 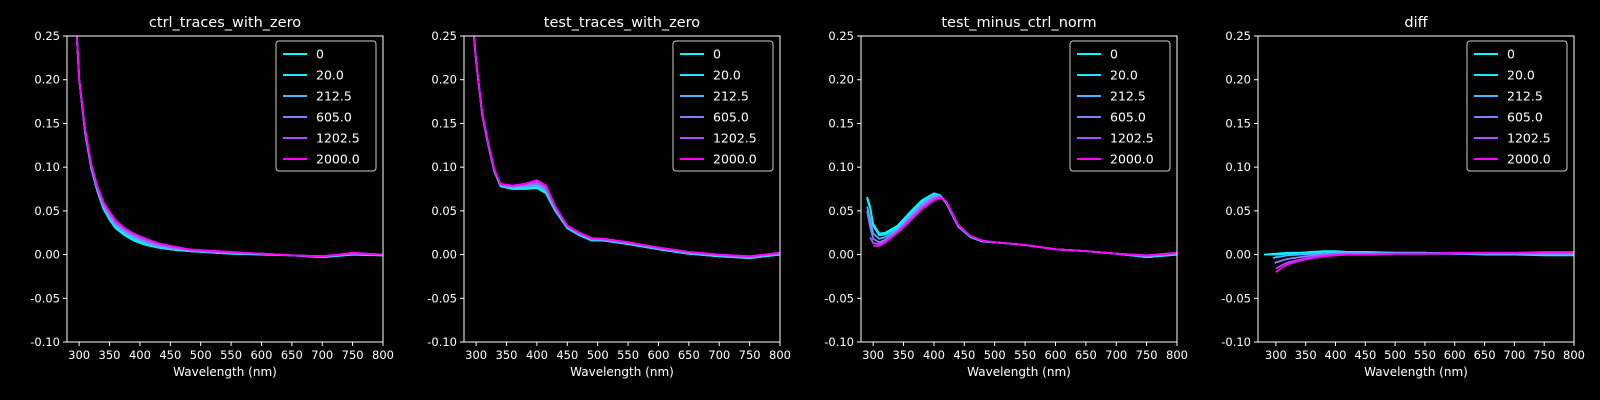 What do you see at coordinates (225, 23) in the screenshot?
I see `chart-title: ctrl_traces_with_zero` at bounding box center [225, 23].